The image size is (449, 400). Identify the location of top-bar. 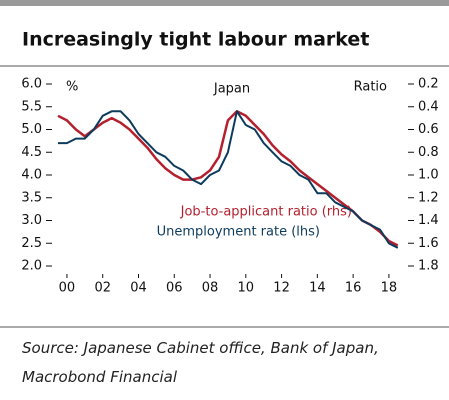
(224, 3).